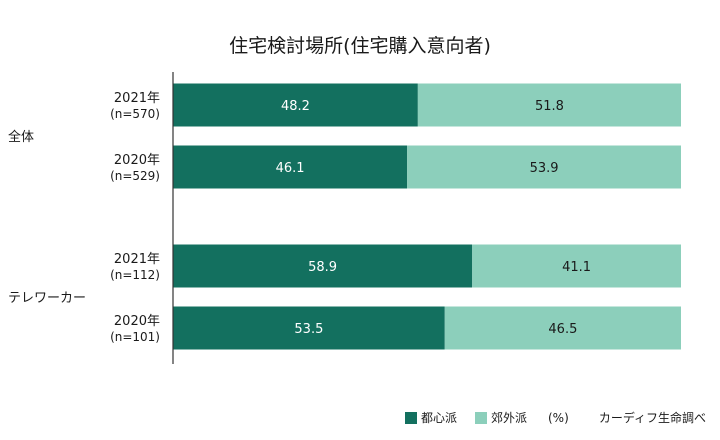  I want to click on row-sample-size: (n=101), so click(135, 337).